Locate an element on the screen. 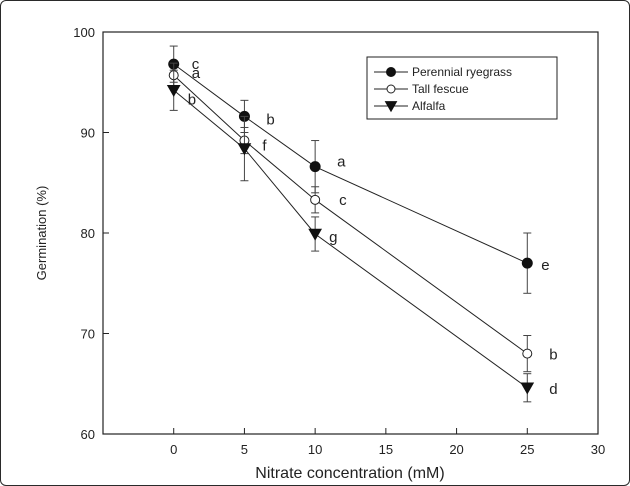 The image size is (630, 486). x-tick-label: 5 is located at coordinates (244, 449).